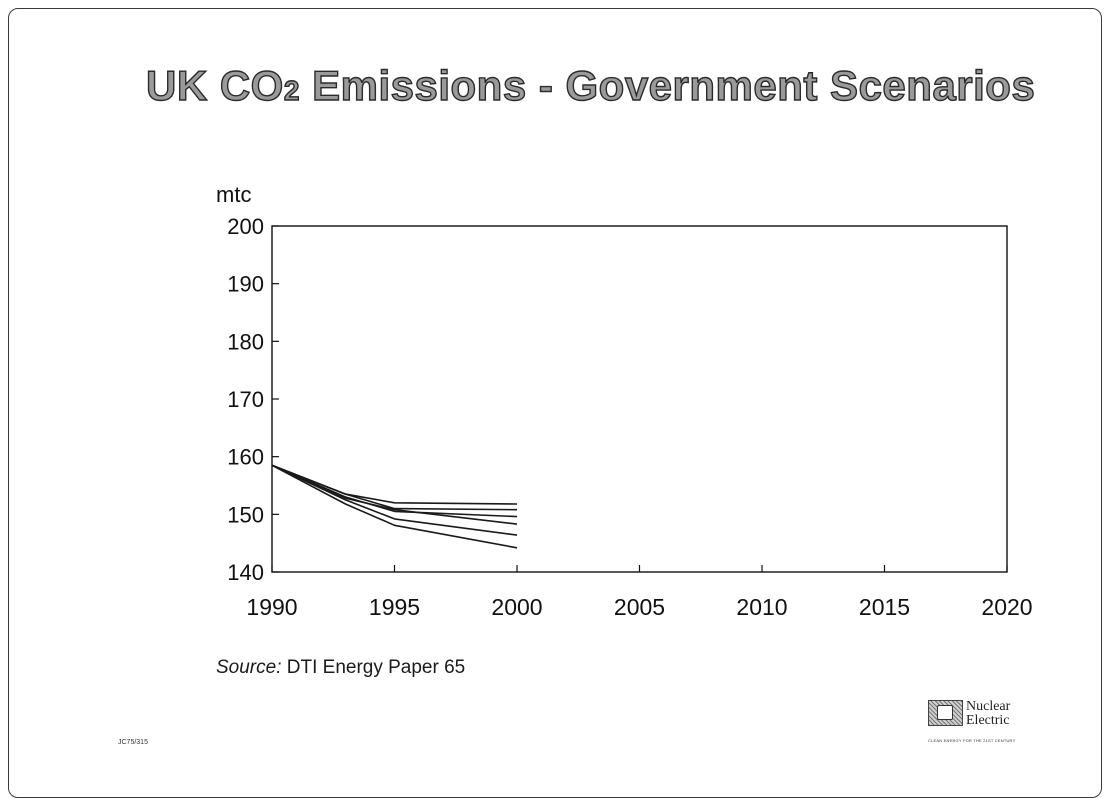  Describe the element at coordinates (972, 740) in the screenshot. I see `logo-tagline: CLEAN ENERGY FOR THE 21ST CENTURY` at that location.